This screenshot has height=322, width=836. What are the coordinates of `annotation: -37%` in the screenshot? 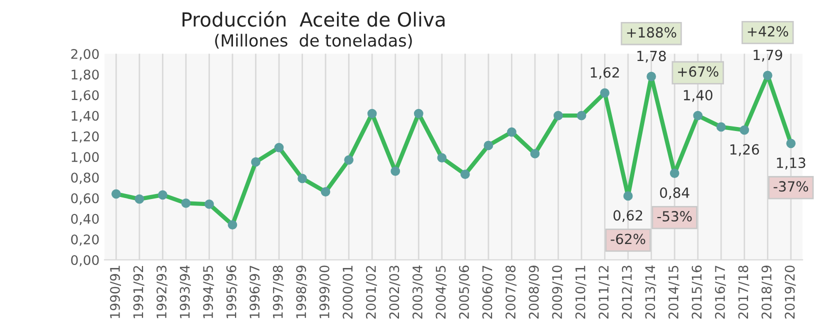 It's located at (791, 186).